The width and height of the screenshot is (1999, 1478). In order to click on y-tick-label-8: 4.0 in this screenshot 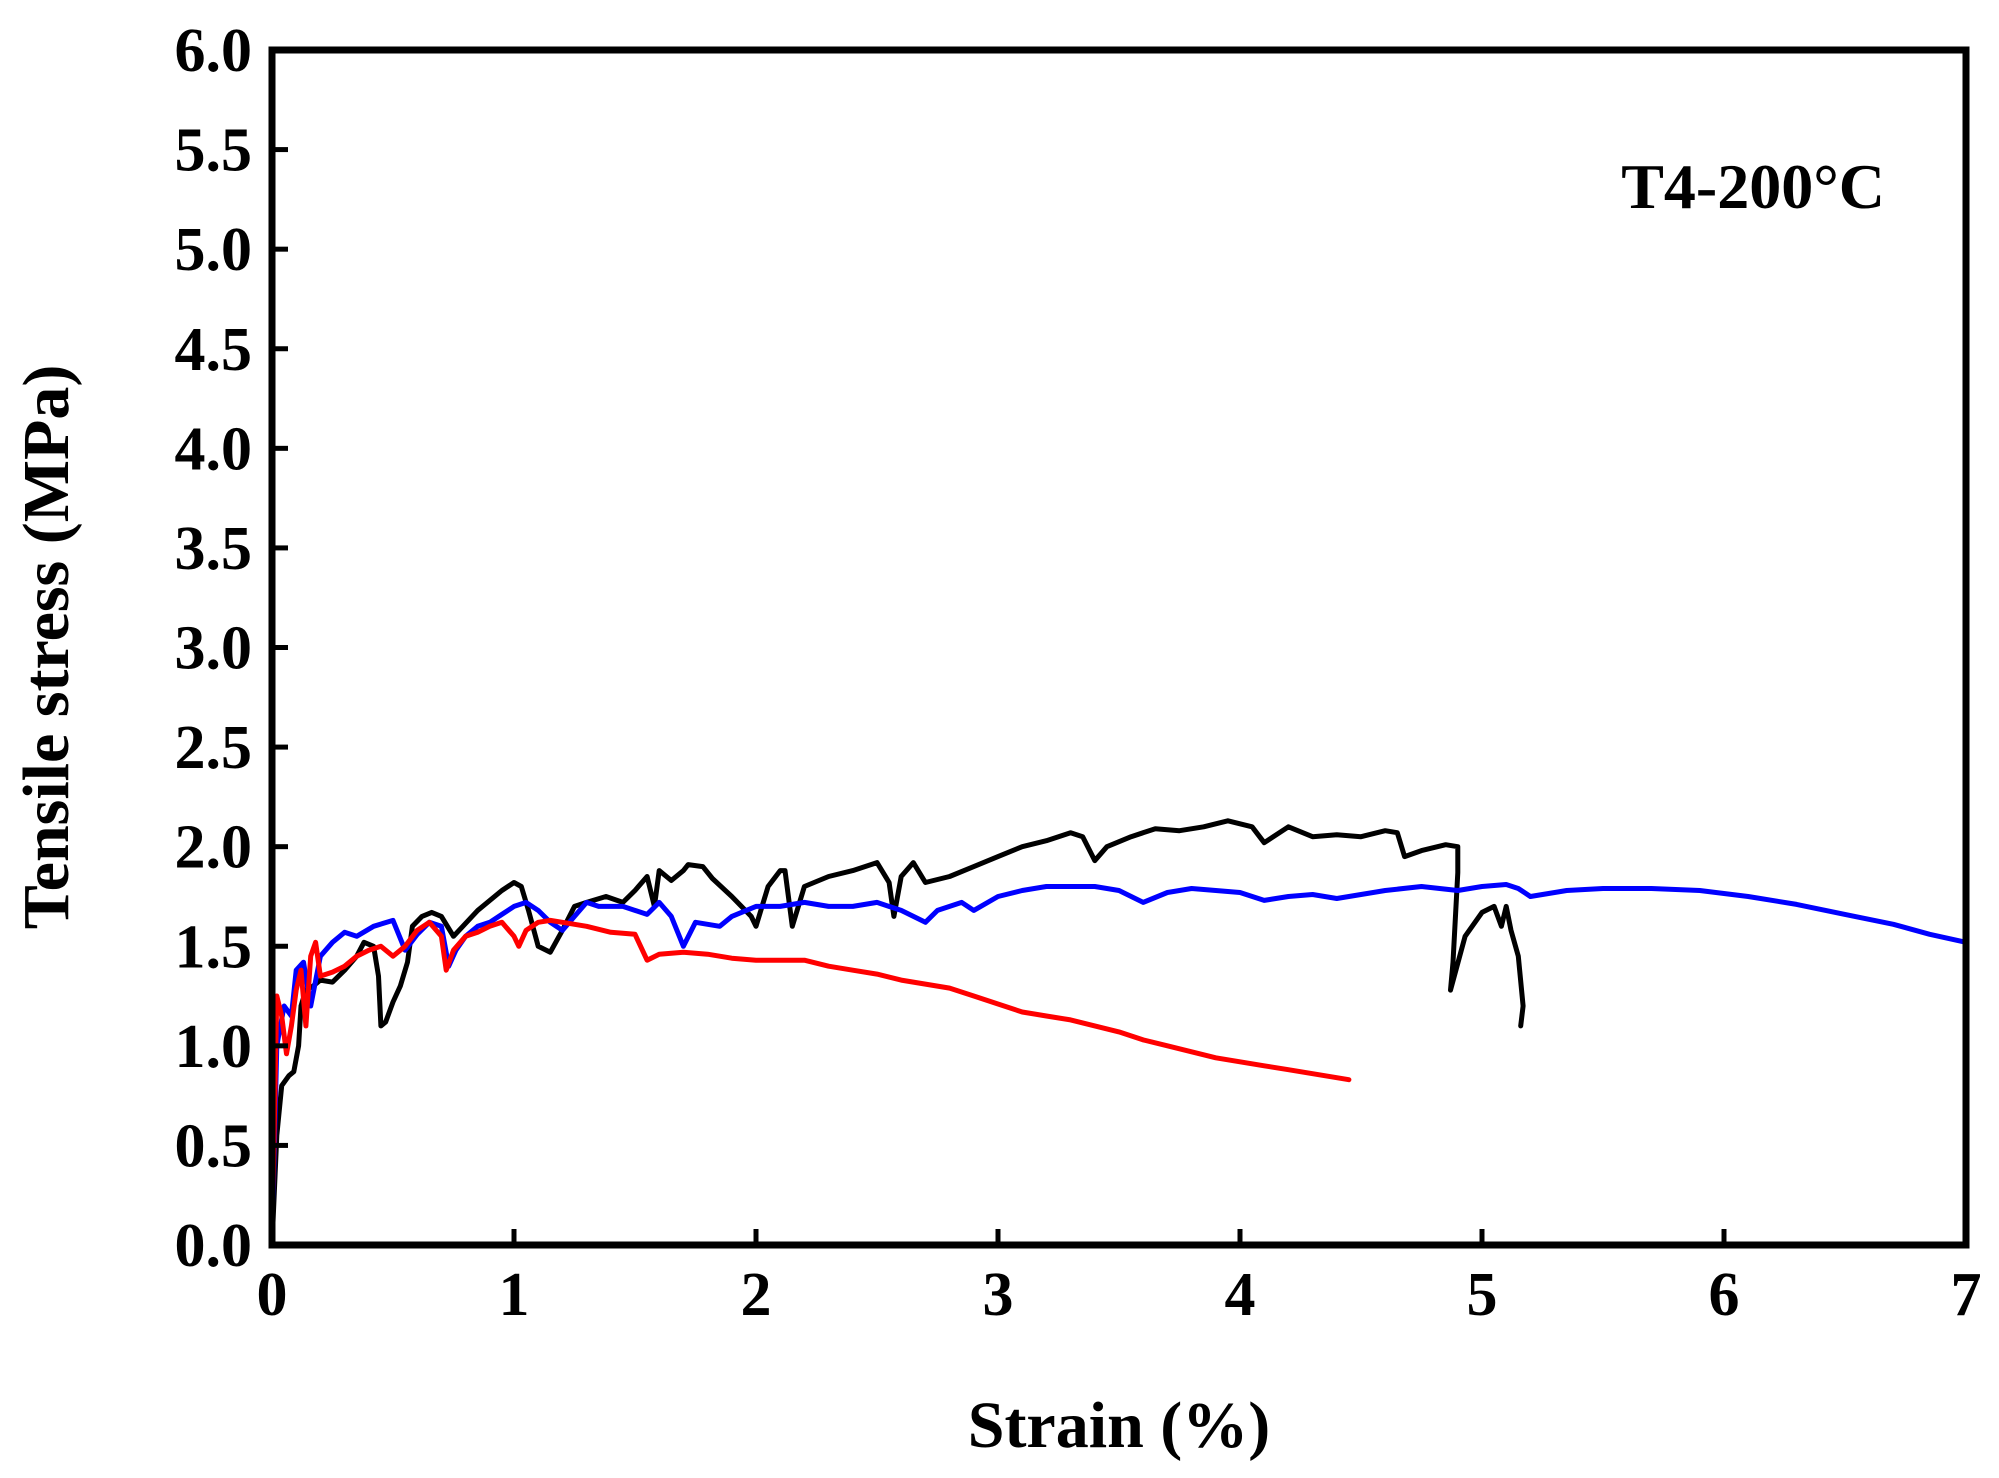, I will do `click(214, 449)`.